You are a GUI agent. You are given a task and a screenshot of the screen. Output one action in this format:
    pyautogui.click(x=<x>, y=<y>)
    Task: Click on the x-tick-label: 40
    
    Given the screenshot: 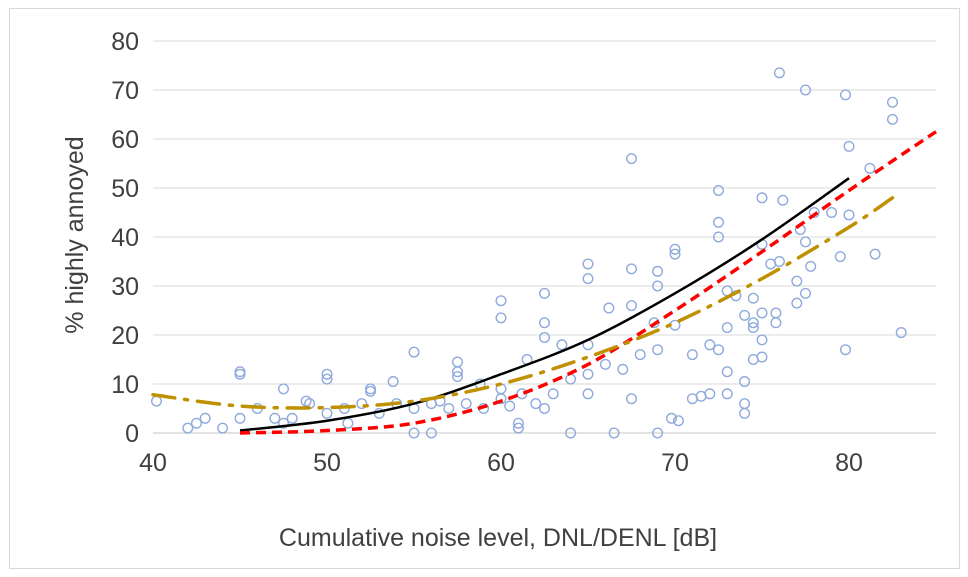 What is the action you would take?
    pyautogui.click(x=153, y=463)
    